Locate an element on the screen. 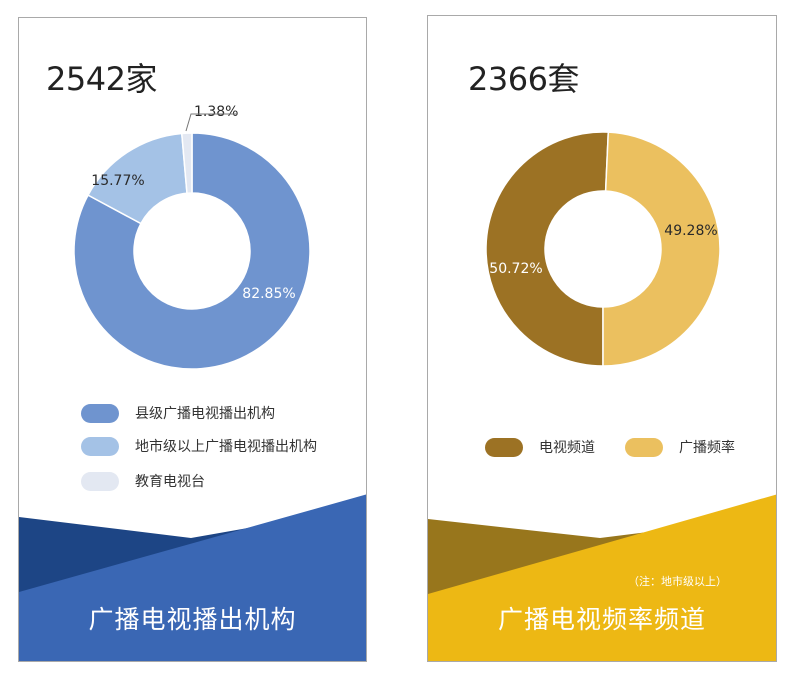 Image resolution: width=787 pixels, height=677 pixels. legend-item-education: 教育电视台 is located at coordinates (143, 481).